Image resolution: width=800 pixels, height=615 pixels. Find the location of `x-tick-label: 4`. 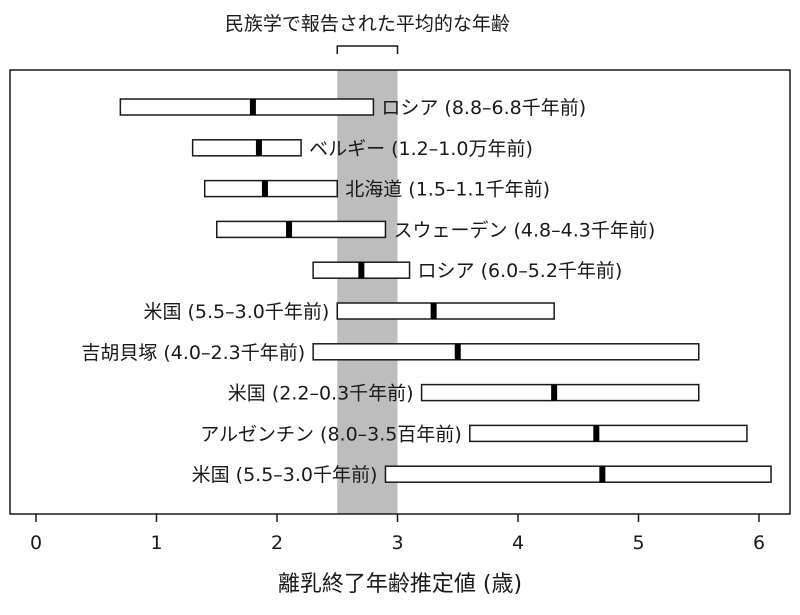

x-tick-label: 4 is located at coordinates (518, 543).